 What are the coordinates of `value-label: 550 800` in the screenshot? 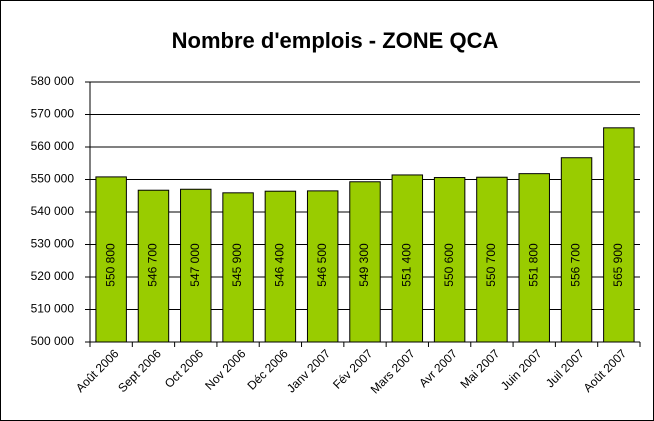 It's located at (110, 265).